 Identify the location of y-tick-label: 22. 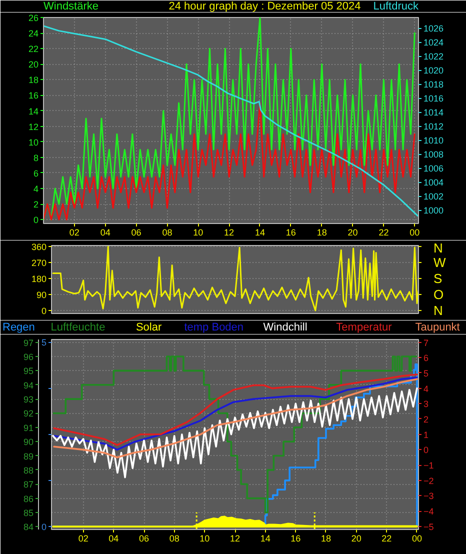
(33, 49).